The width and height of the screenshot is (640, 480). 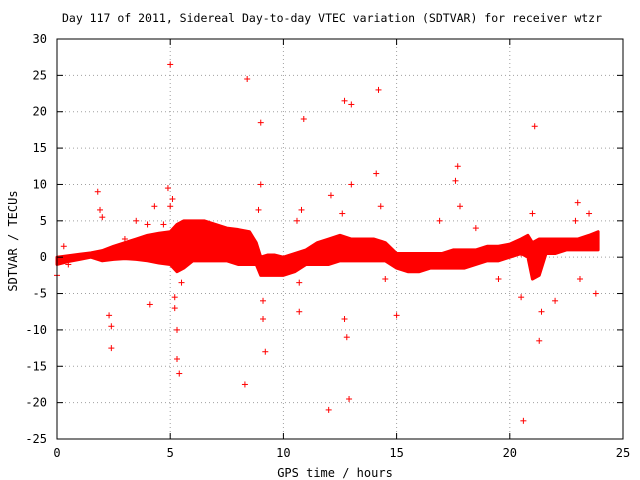 What do you see at coordinates (396, 453) in the screenshot?
I see `x-tick-label: 15` at bounding box center [396, 453].